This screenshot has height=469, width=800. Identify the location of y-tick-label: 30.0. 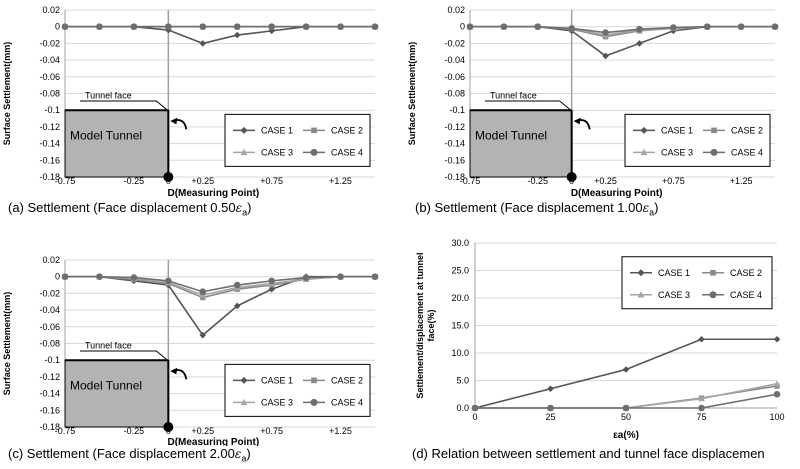
(460, 243).